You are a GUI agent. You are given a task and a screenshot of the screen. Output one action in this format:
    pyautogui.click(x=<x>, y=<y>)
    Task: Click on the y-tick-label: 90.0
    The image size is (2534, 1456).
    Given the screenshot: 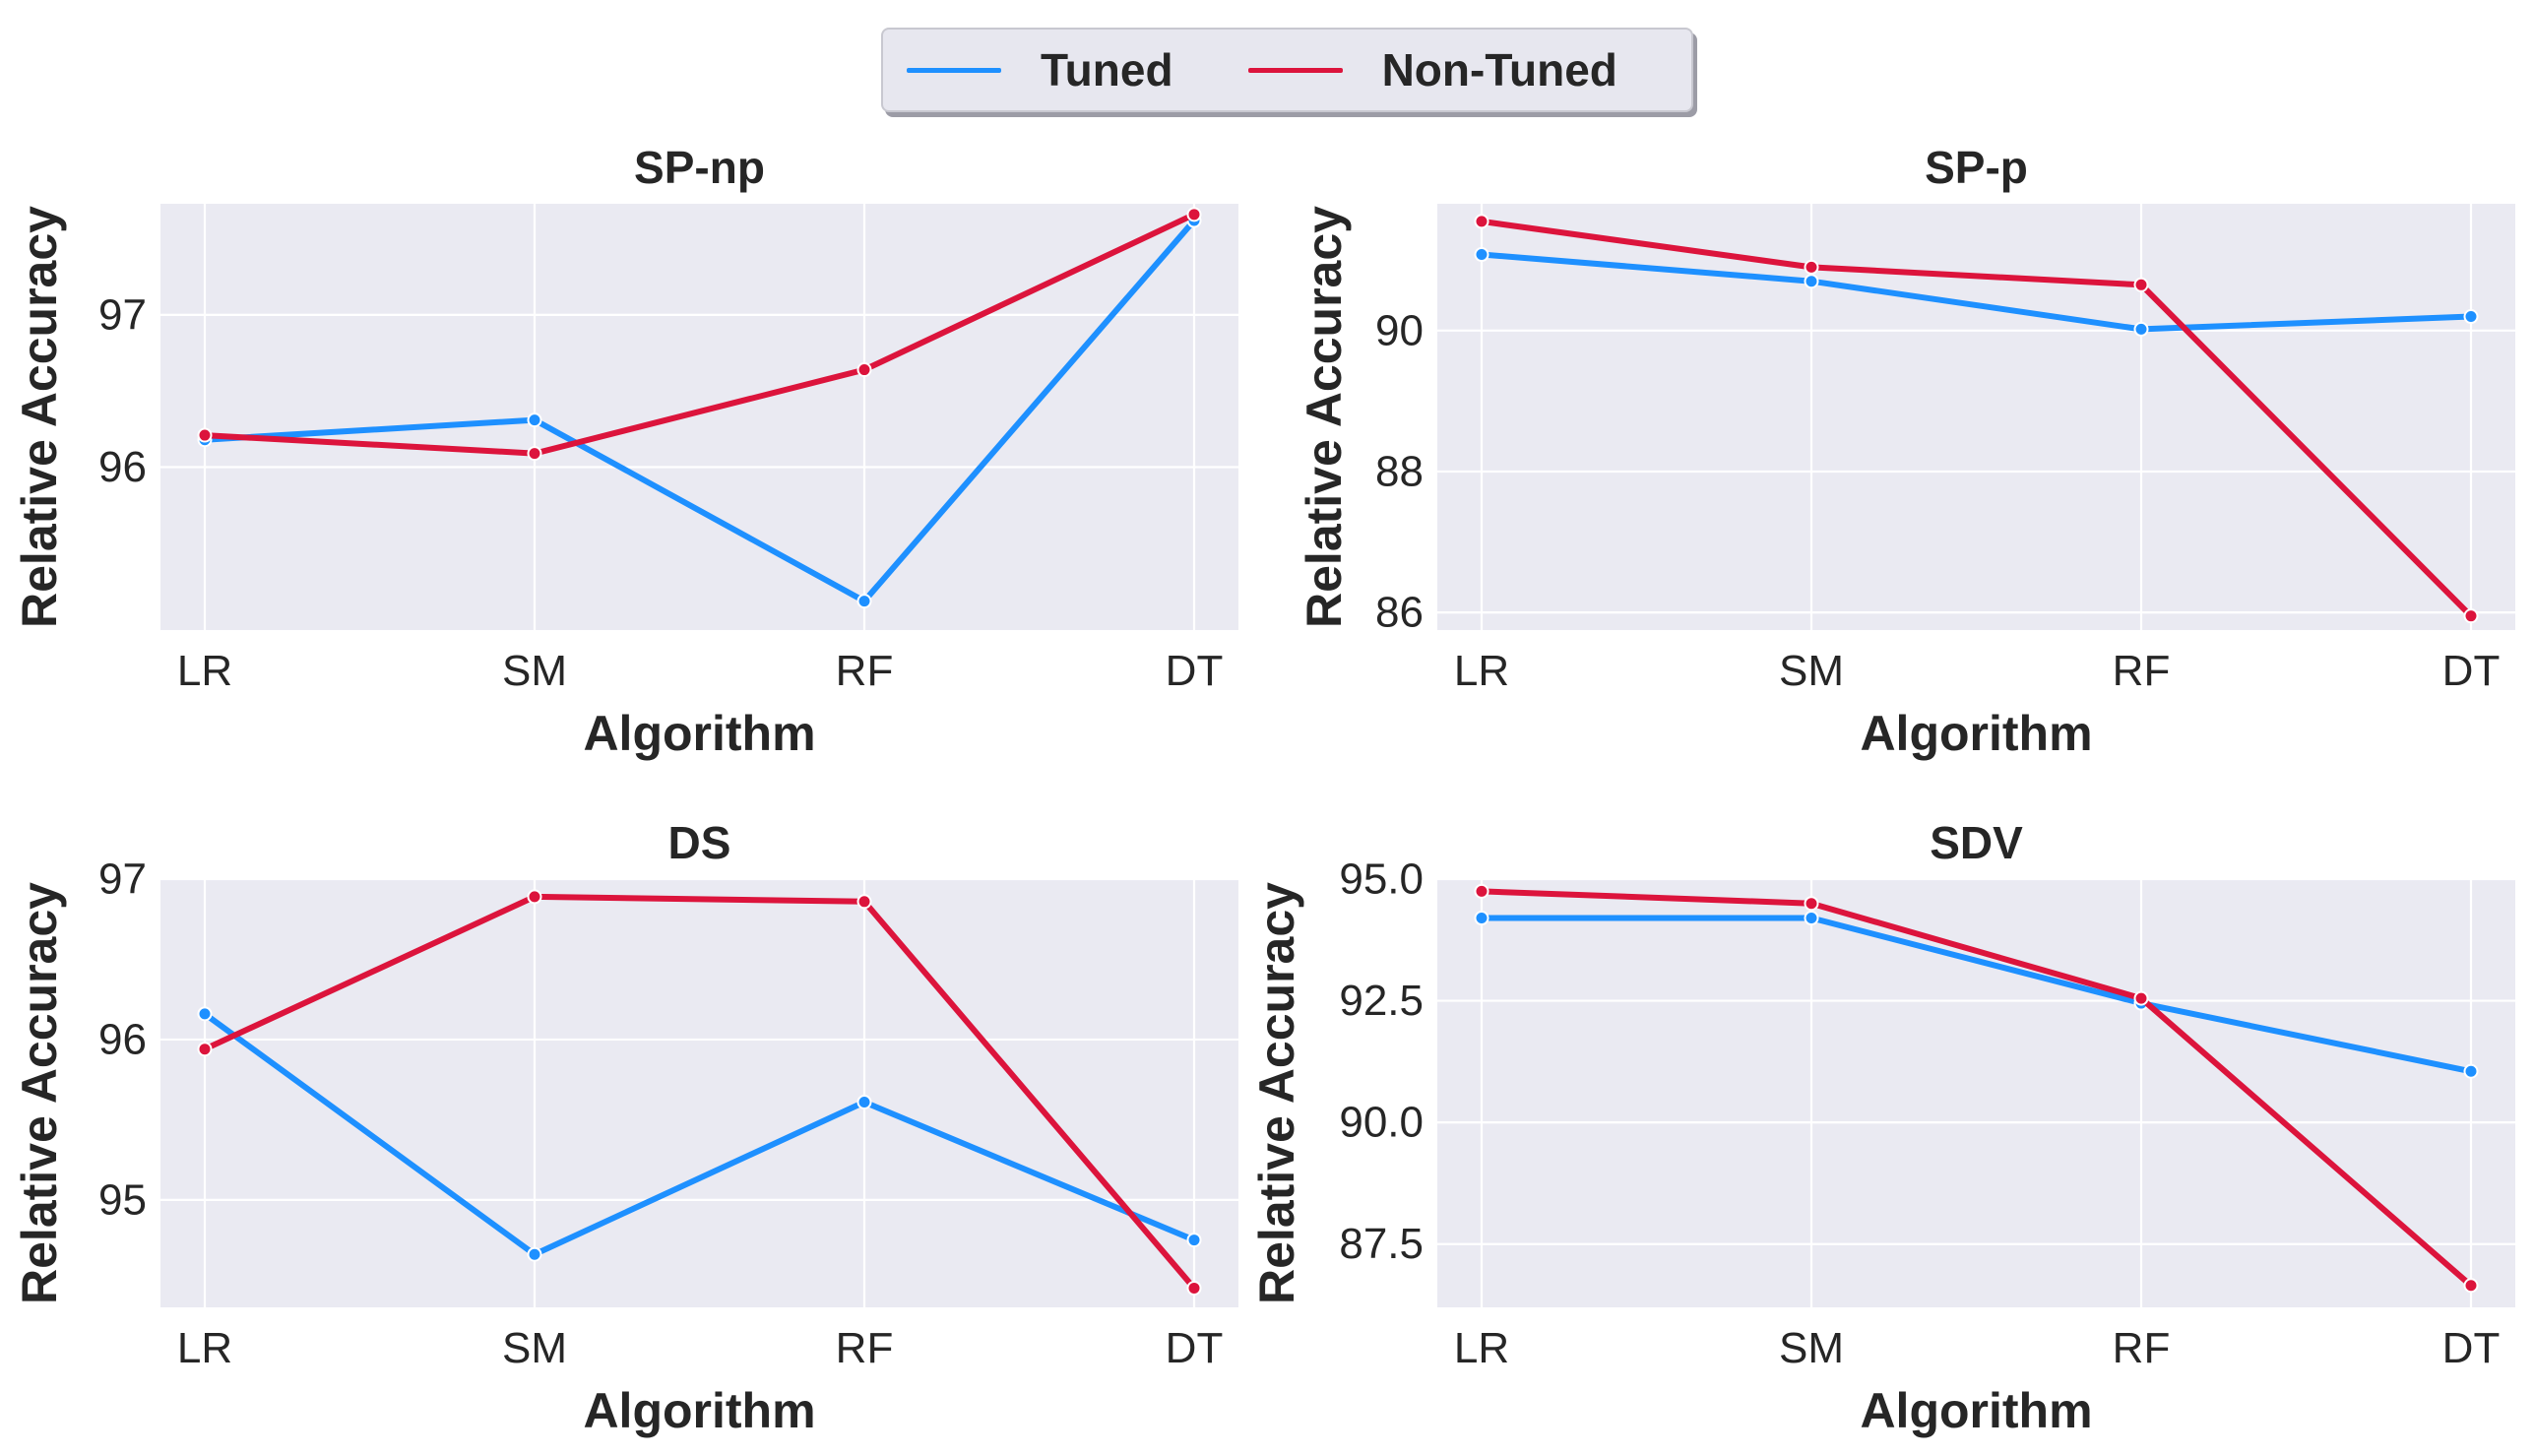 What is the action you would take?
    pyautogui.click(x=1381, y=1123)
    